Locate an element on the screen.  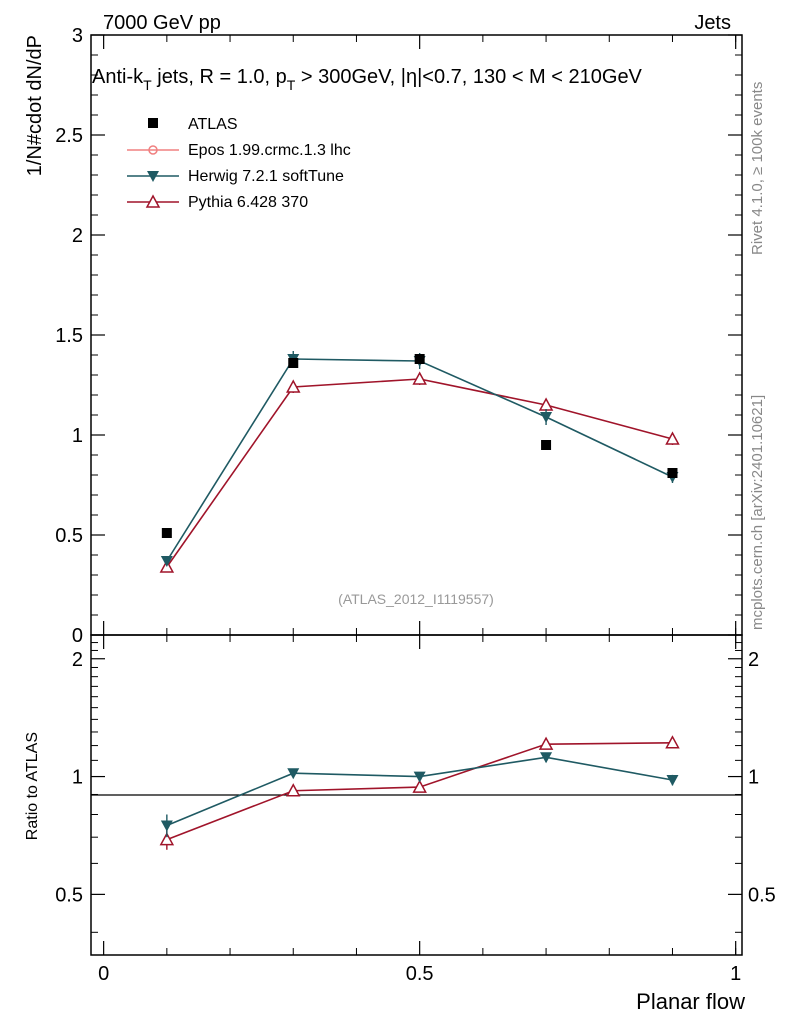
title-prefix: Anti-k is located at coordinates (118, 77).